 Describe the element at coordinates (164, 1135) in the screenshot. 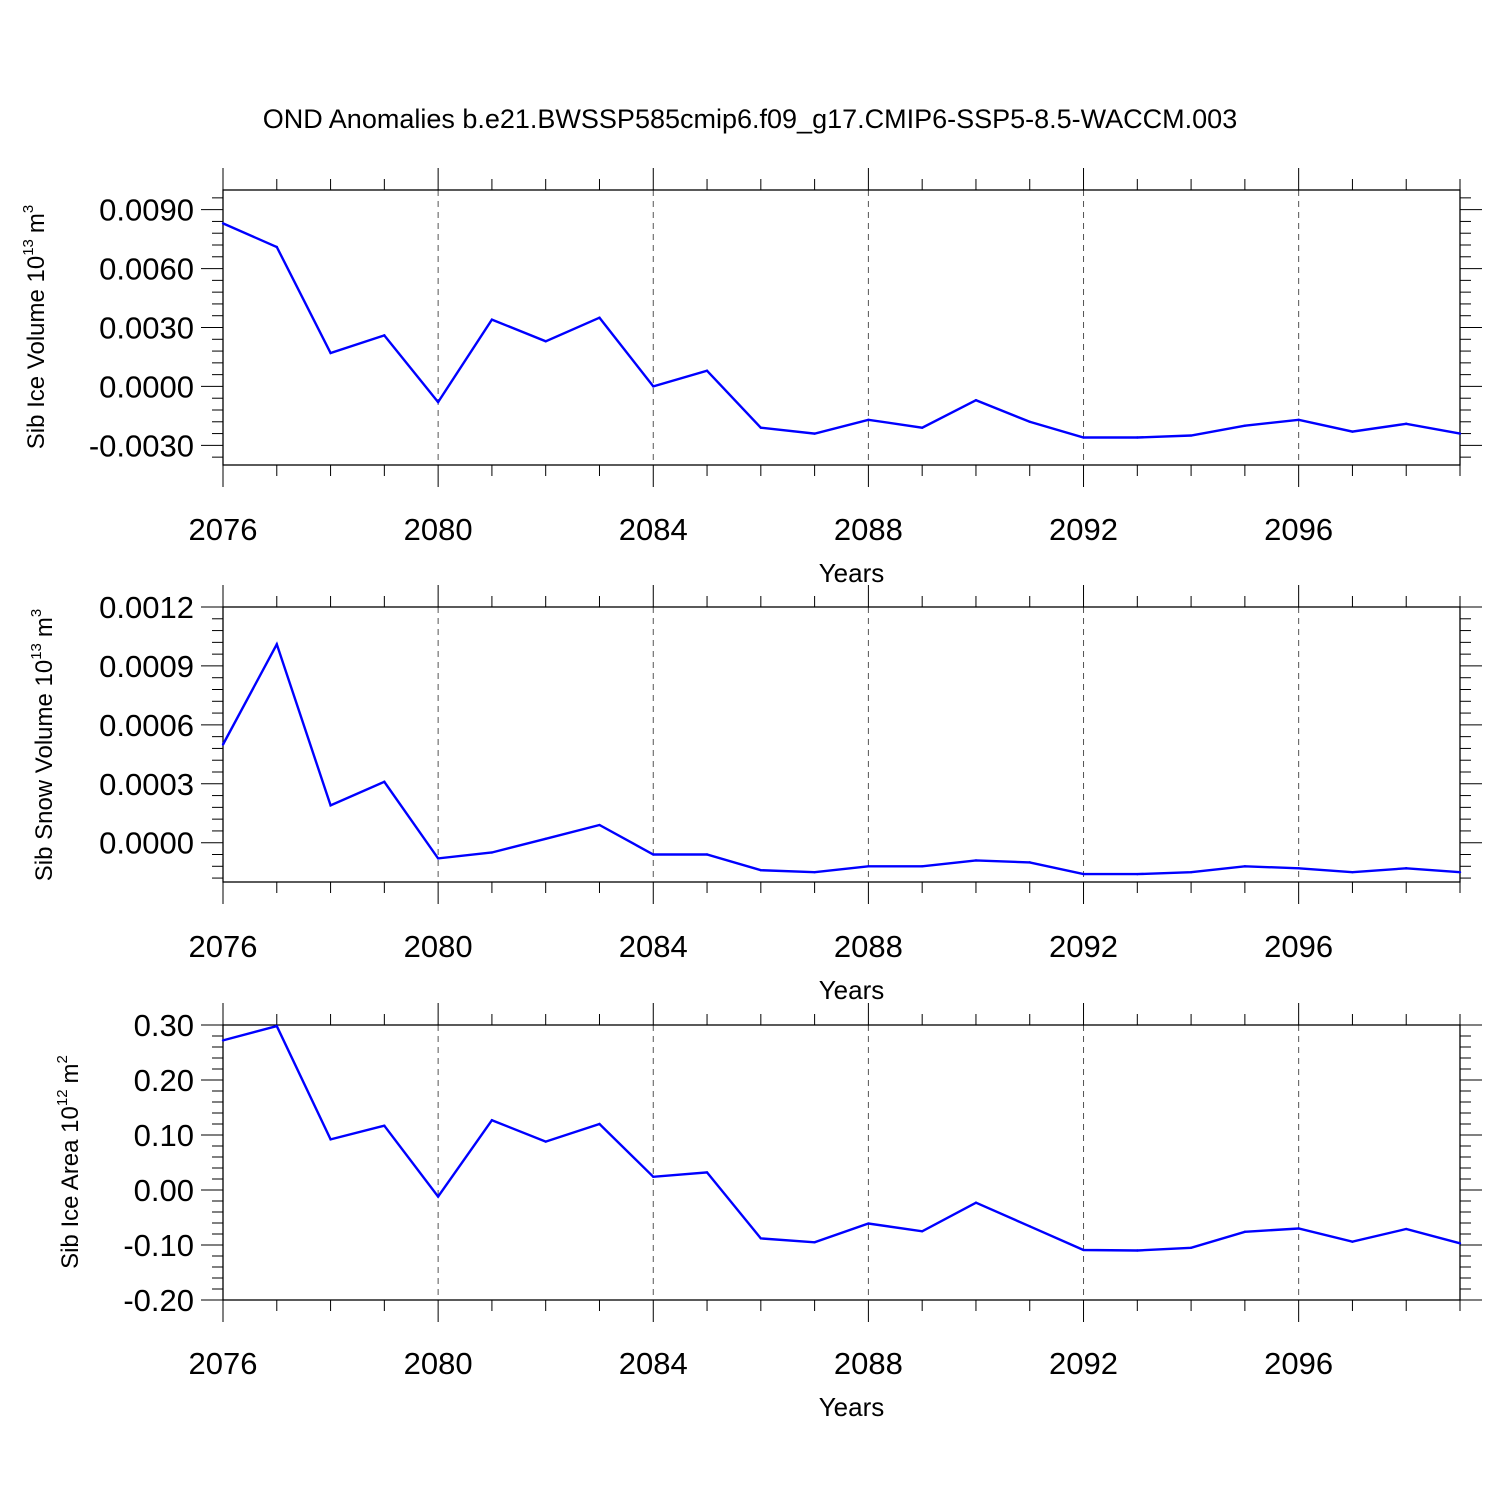

I see `y-tick-label: 0.10` at that location.